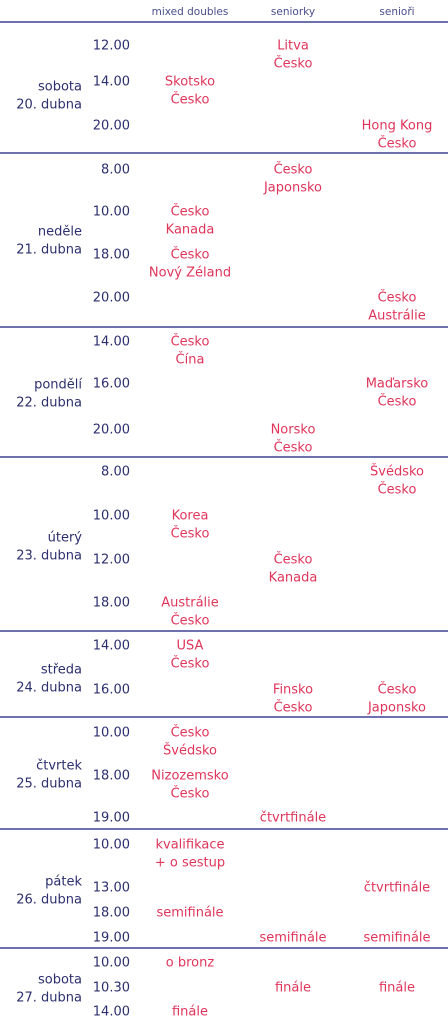 The height and width of the screenshot is (1024, 448). I want to click on day-label: středa, so click(61, 670).